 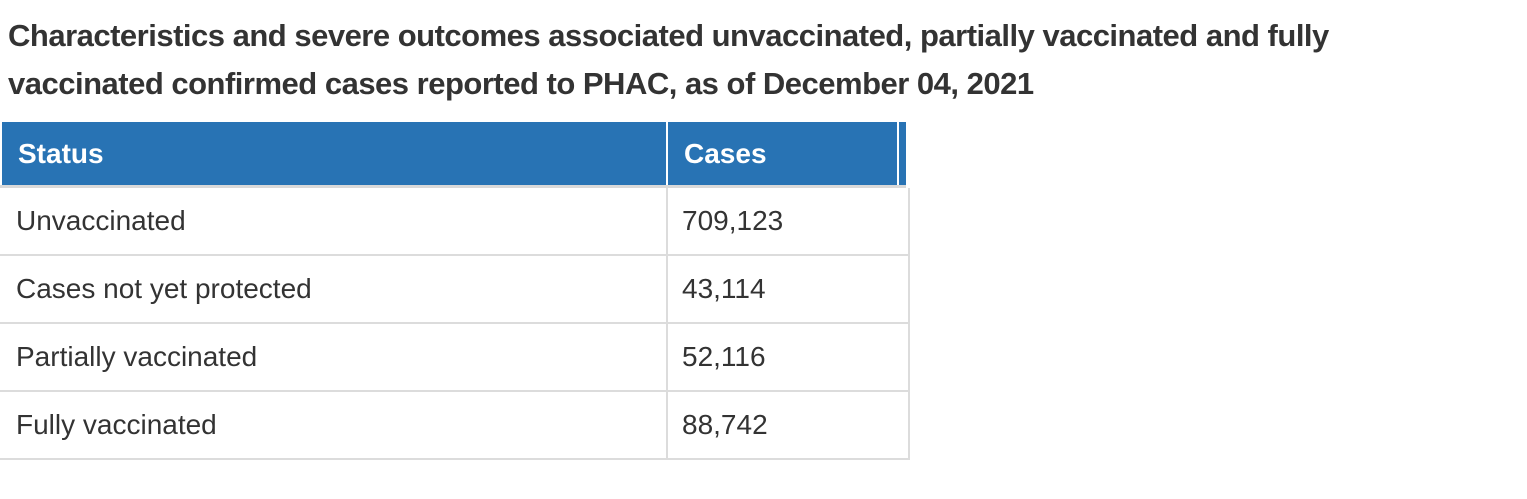 What do you see at coordinates (334, 221) in the screenshot?
I see `cell-status: Unvaccinated` at bounding box center [334, 221].